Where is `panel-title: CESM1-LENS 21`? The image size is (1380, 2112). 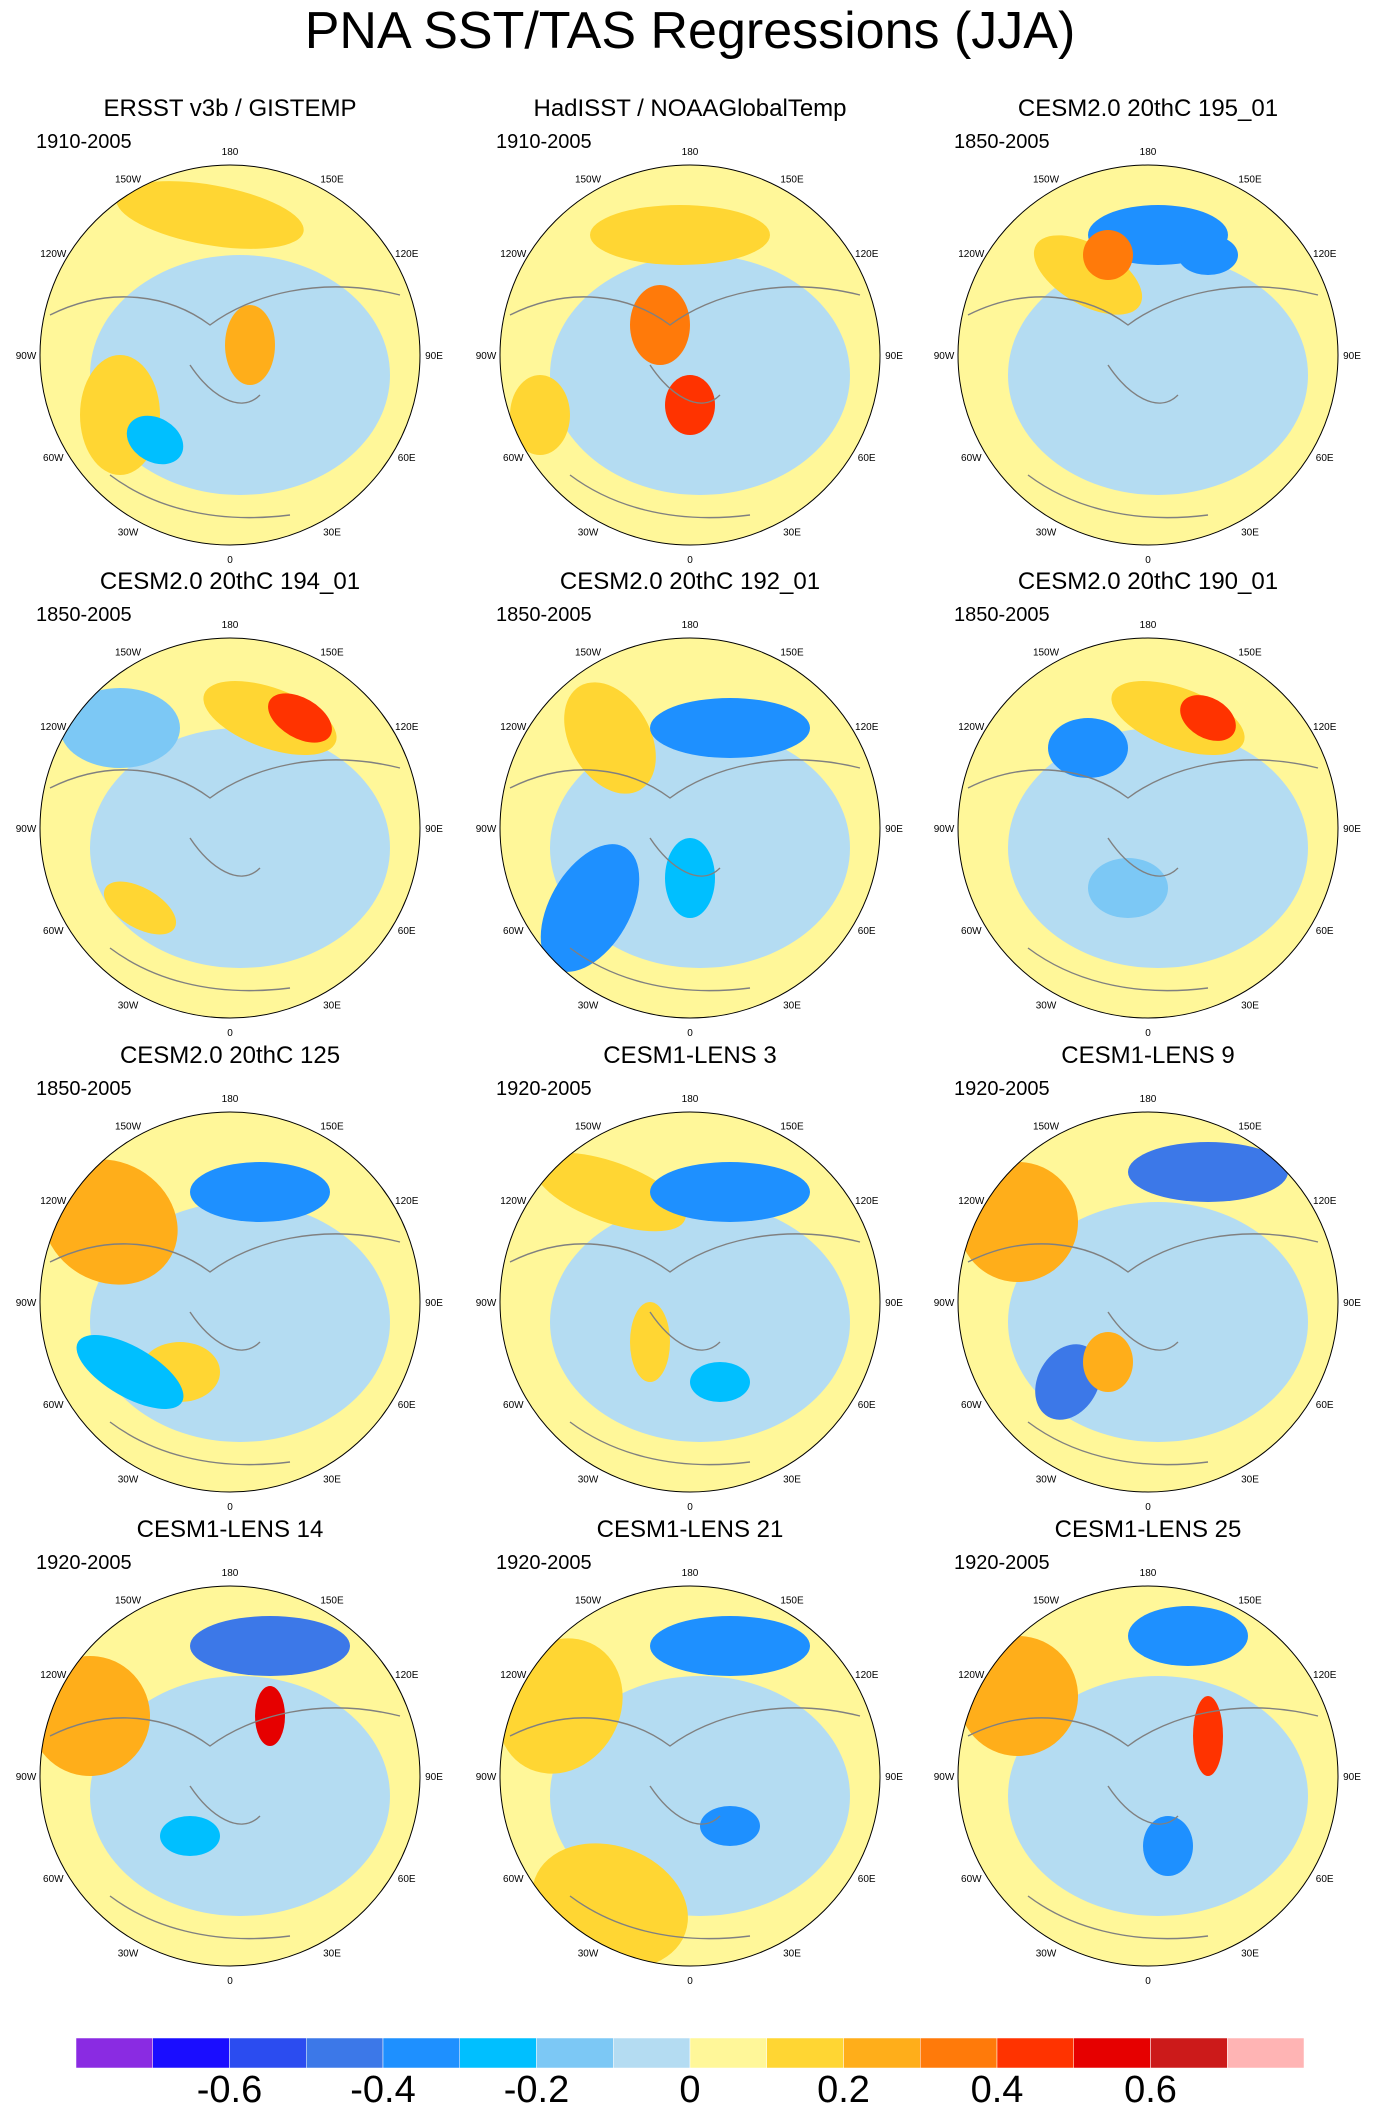 panel-title: CESM1-LENS 21 is located at coordinates (690, 1529).